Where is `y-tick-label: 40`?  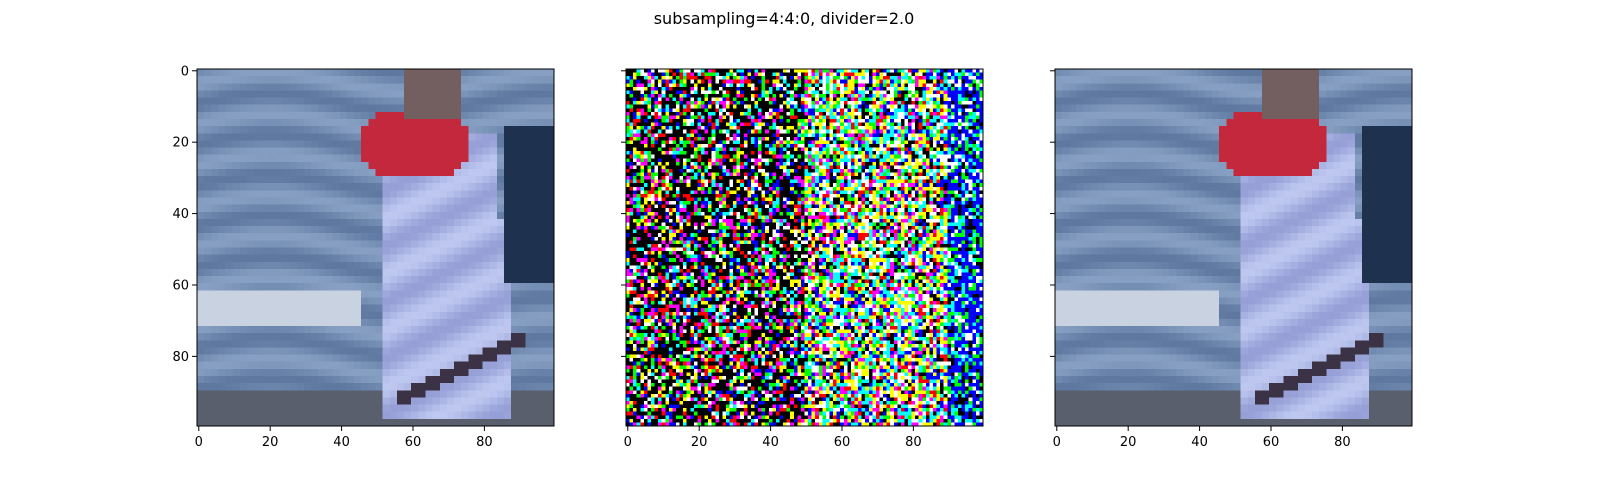
y-tick-label: 40 is located at coordinates (180, 214).